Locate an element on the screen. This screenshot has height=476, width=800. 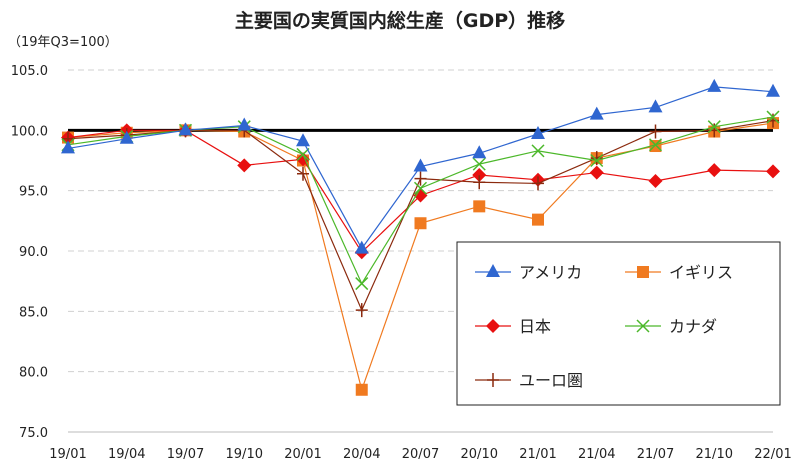
legend-label: イギリス is located at coordinates (701, 272).